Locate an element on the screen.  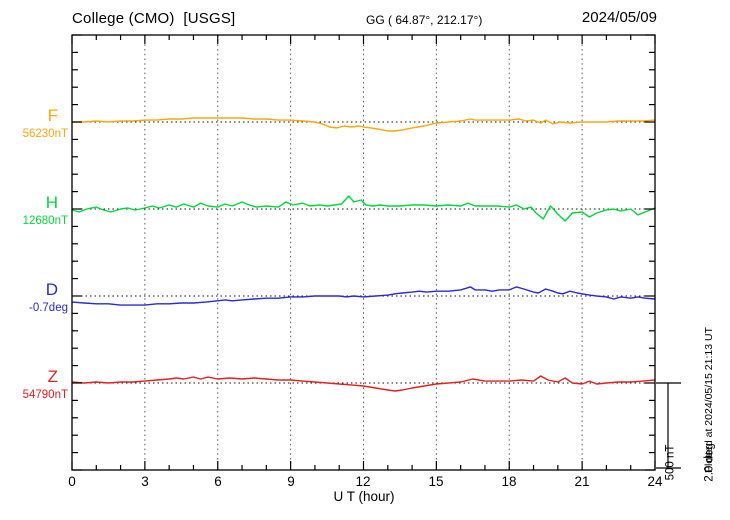
x-tick-label-18: 18 is located at coordinates (509, 481).